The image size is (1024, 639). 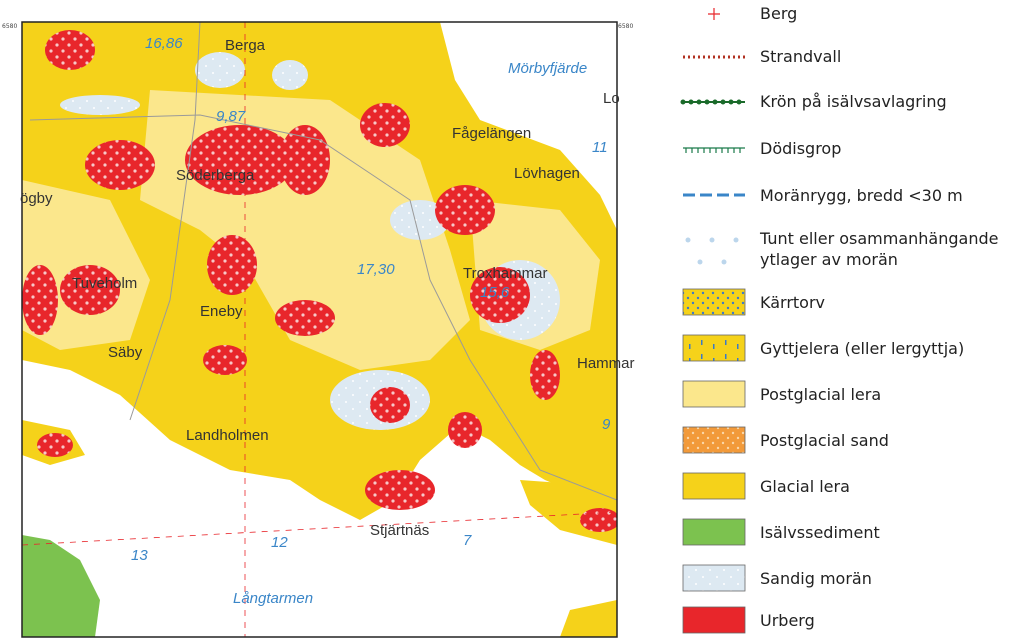 What do you see at coordinates (495, 292) in the screenshot?
I see `elevation: 15,6` at bounding box center [495, 292].